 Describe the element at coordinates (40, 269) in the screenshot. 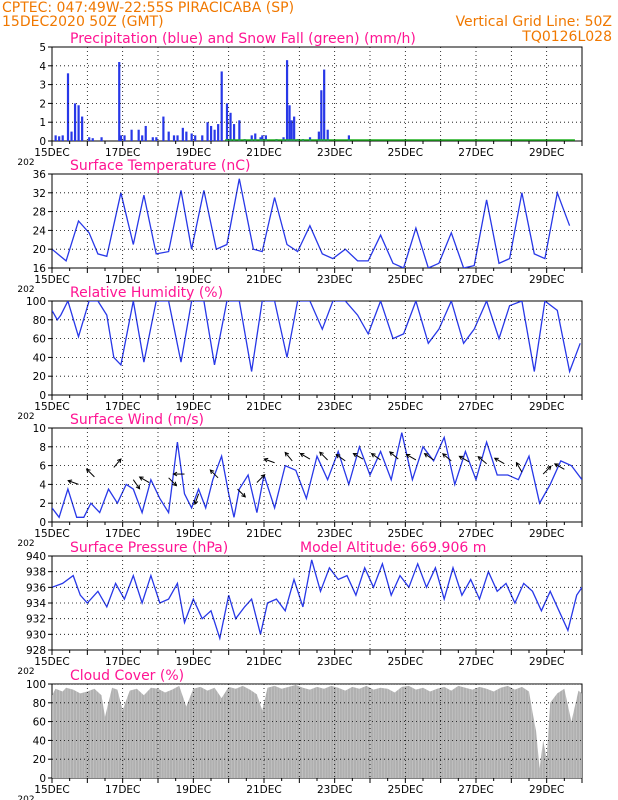

I see `y-tick-label: 16` at that location.